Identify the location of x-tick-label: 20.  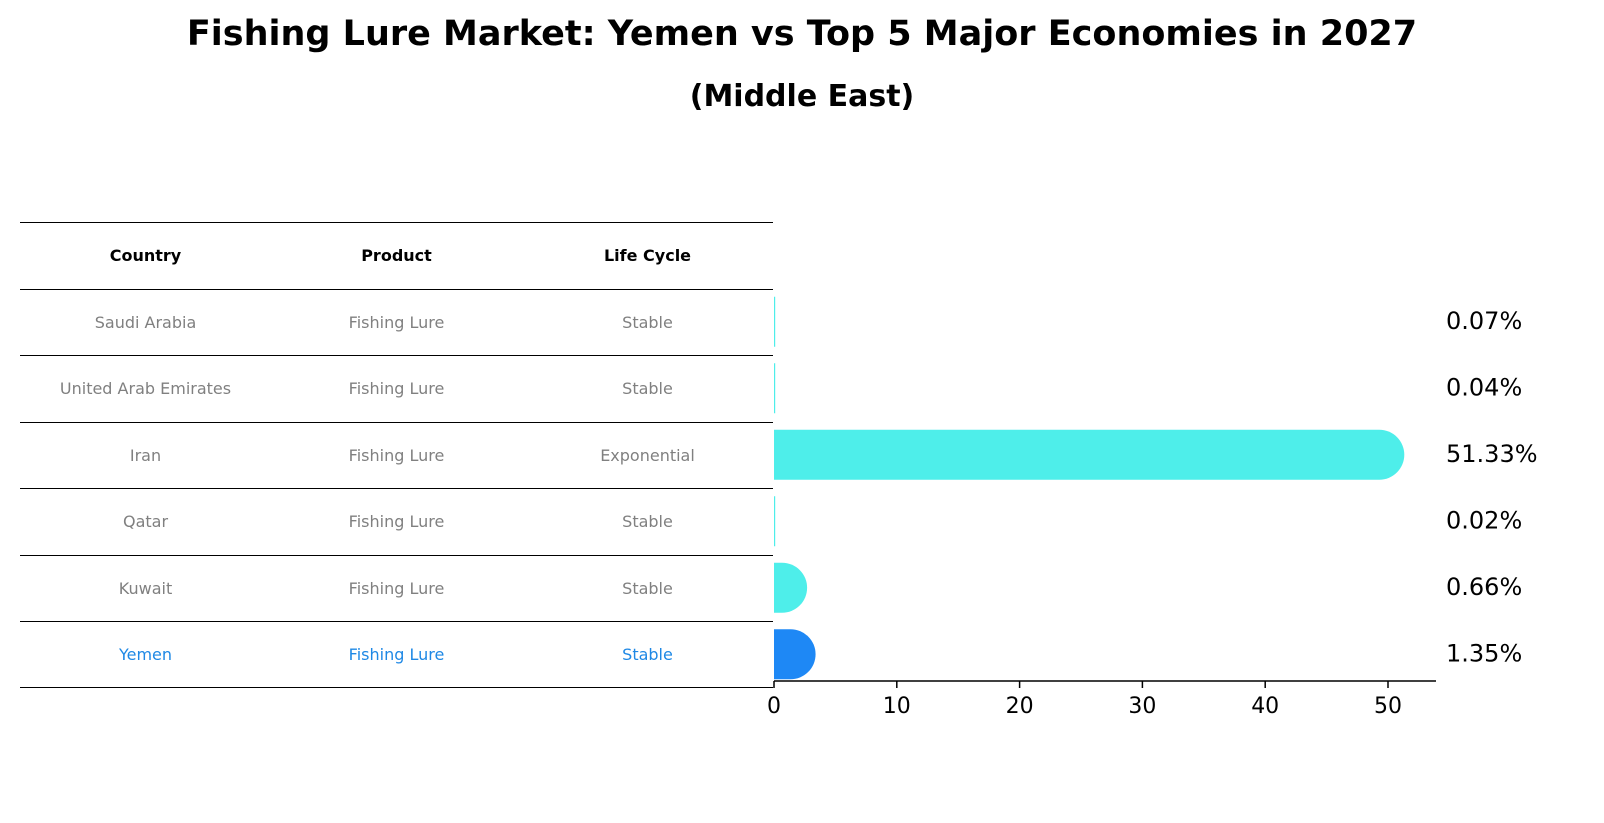
(1020, 706).